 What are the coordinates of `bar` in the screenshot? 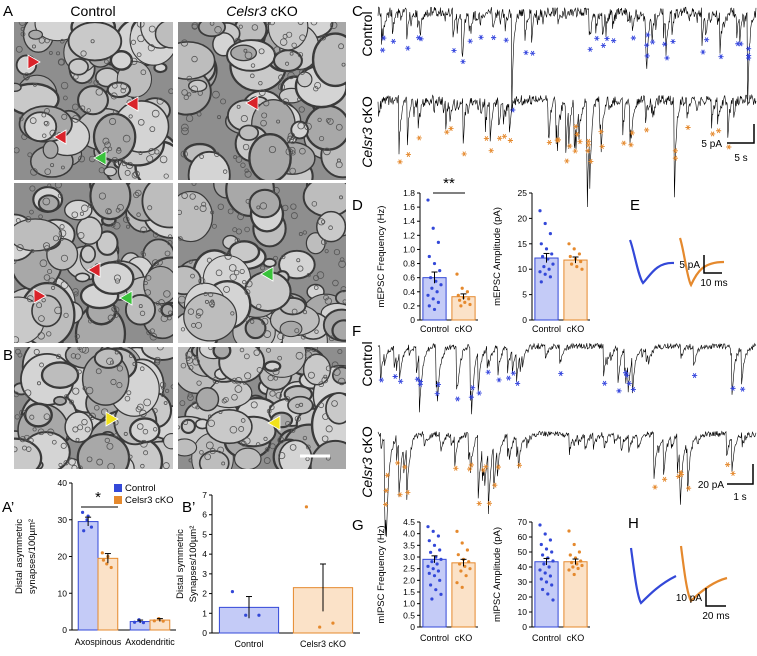 It's located at (108, 594).